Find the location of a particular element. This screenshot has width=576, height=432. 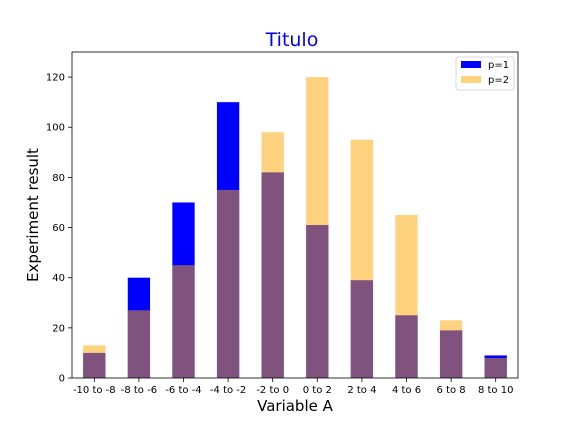

x-tick-label-5: -2 to 0 is located at coordinates (272, 390).